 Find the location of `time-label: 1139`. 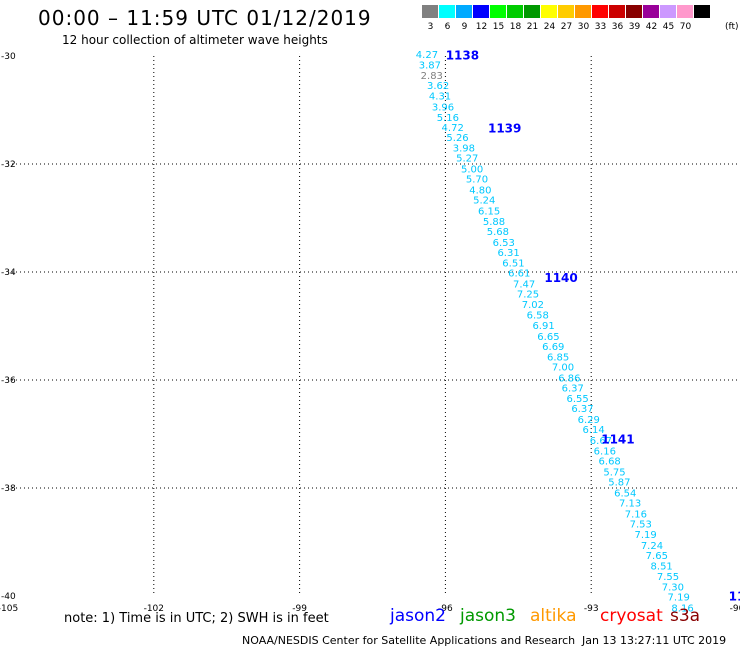

time-label: 1139 is located at coordinates (504, 128).